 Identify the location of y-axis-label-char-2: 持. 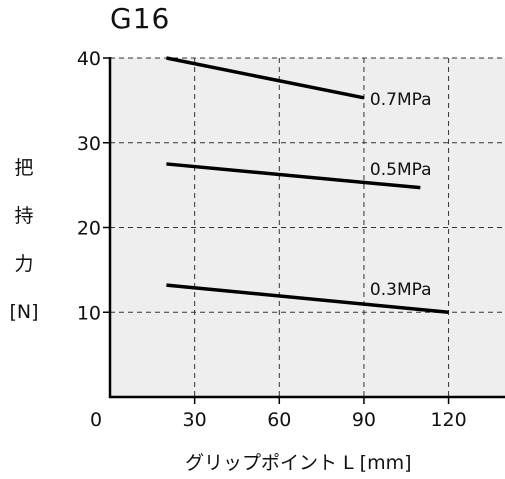
(24, 216).